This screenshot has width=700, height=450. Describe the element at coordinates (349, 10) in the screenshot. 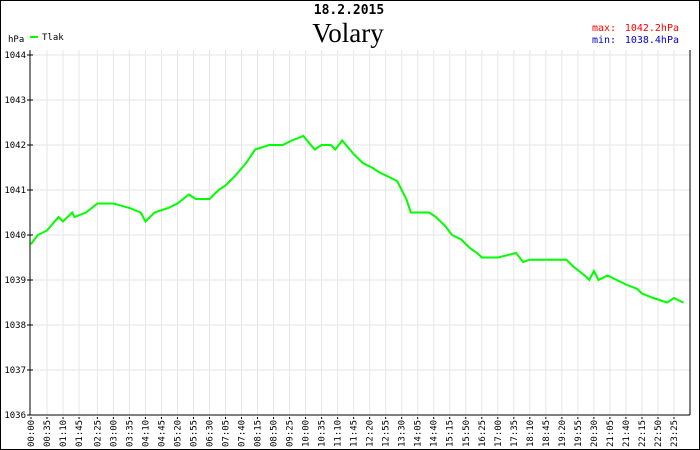

I see `chart-subtitle: 18.2.2015` at that location.